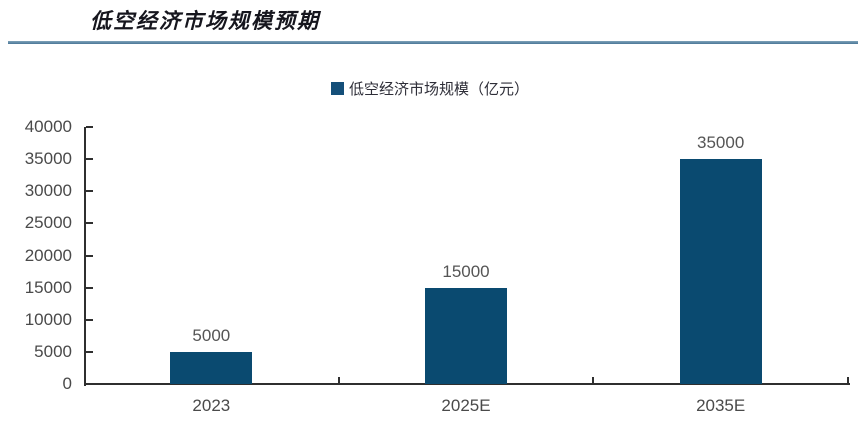 The width and height of the screenshot is (865, 426). I want to click on legend: 低空经济市场规模（亿元）, so click(430, 88).